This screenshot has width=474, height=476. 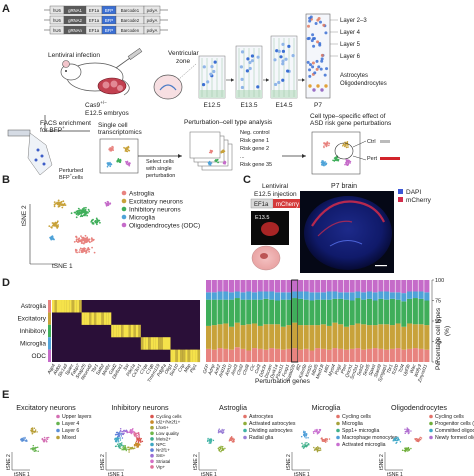 What do you see at coordinates (275, 194) in the screenshot?
I see `lenti-label-2: E12.5 injection` at bounding box center [275, 194].